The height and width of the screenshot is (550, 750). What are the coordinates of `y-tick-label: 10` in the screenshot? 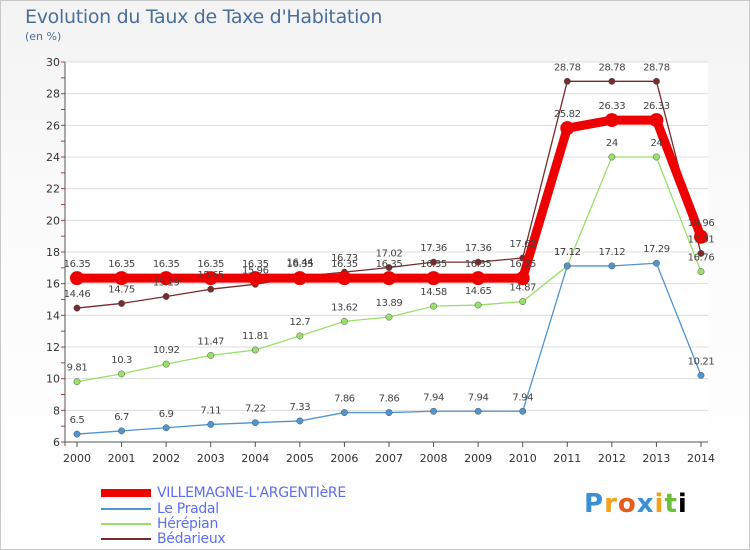 It's located at (53, 379).